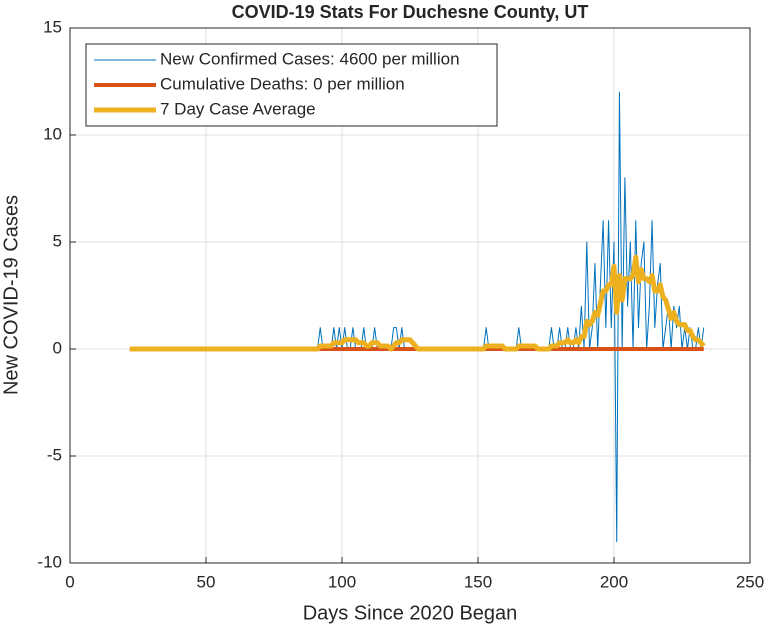 The width and height of the screenshot is (768, 630). I want to click on y-axis-label: New COVID-19 Cases, so click(11, 295).